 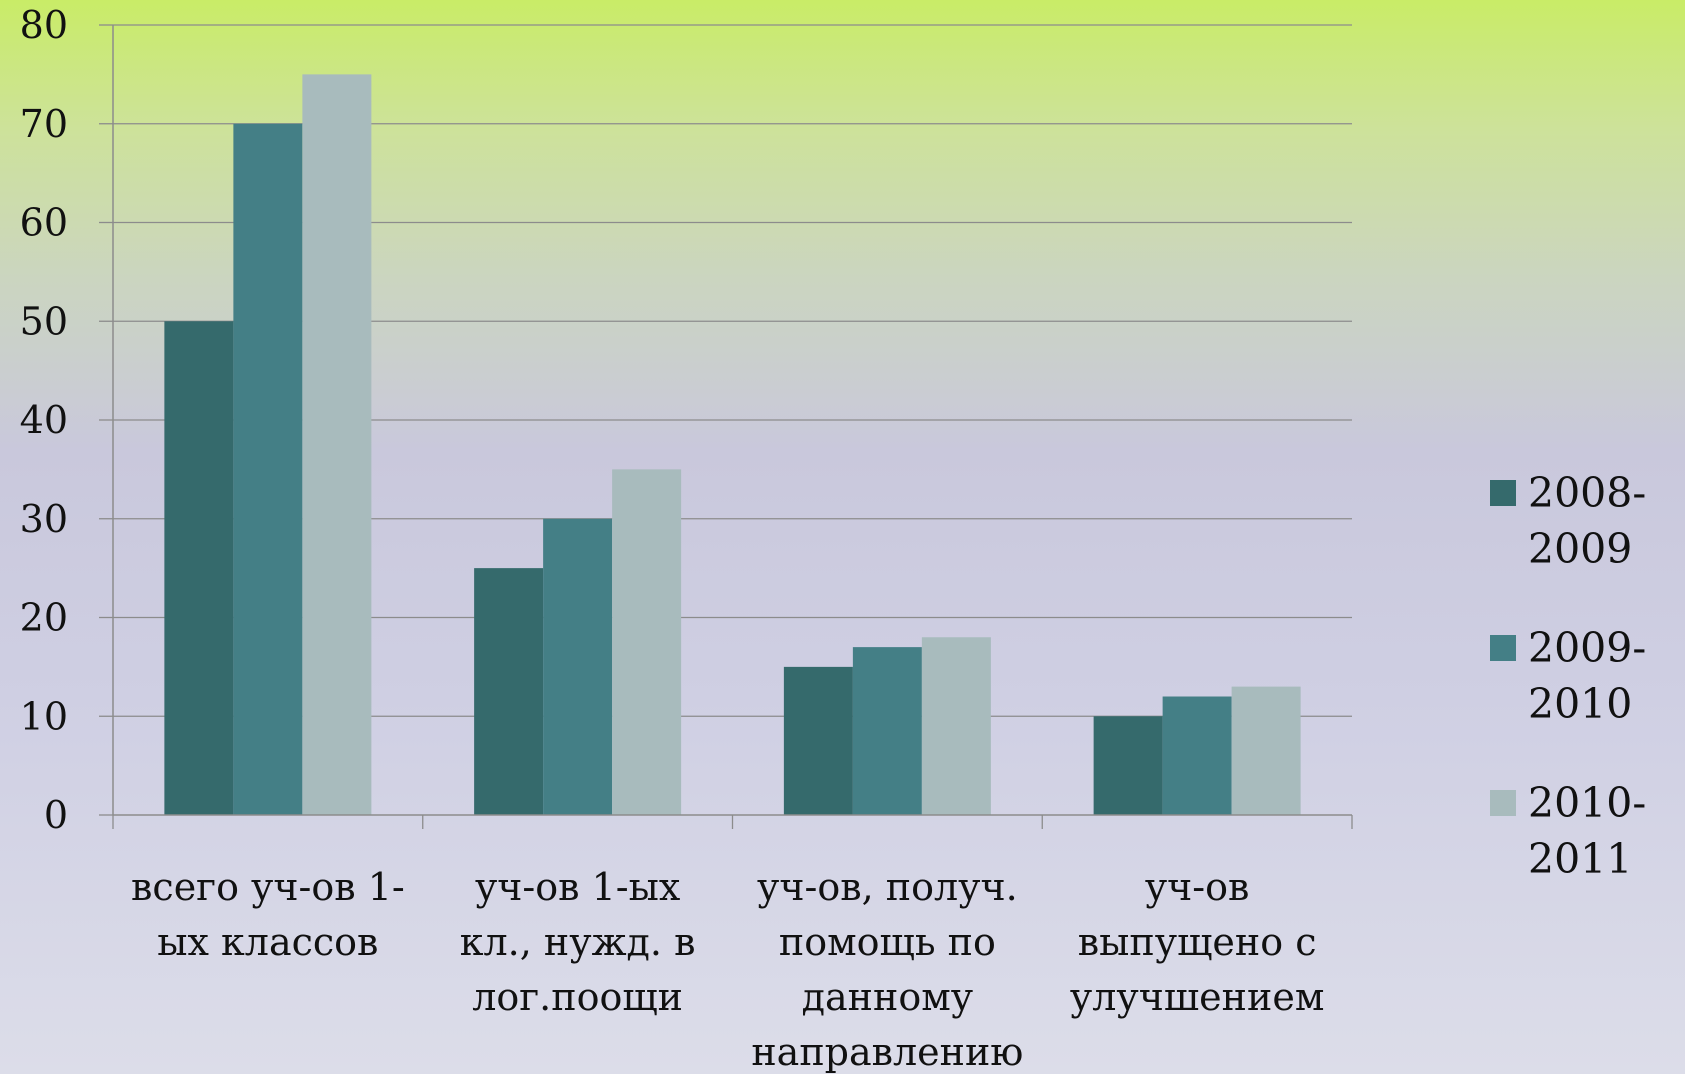 What do you see at coordinates (1587, 521) in the screenshot?
I see `legend-label: 2008- 2009` at bounding box center [1587, 521].